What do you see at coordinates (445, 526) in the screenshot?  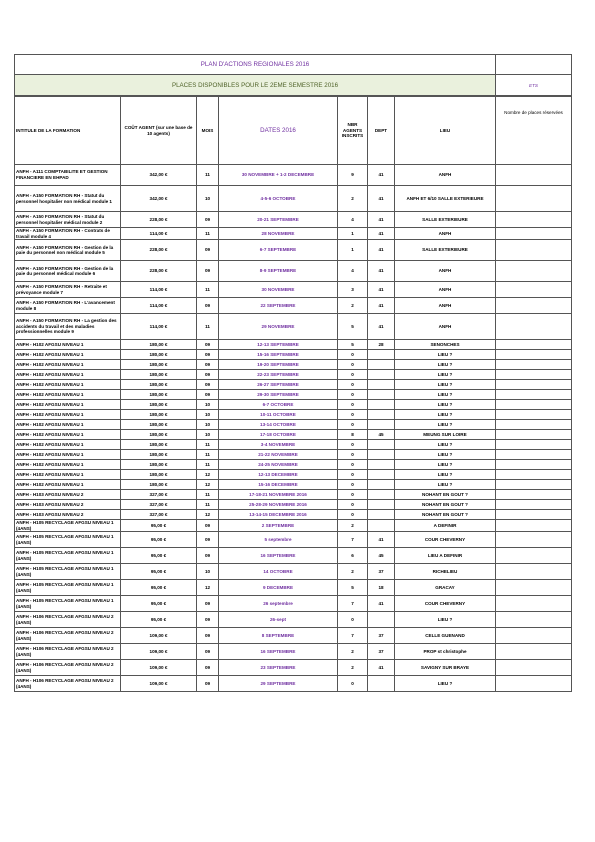 I see `cell-lieu: A DEFINIR` at bounding box center [445, 526].